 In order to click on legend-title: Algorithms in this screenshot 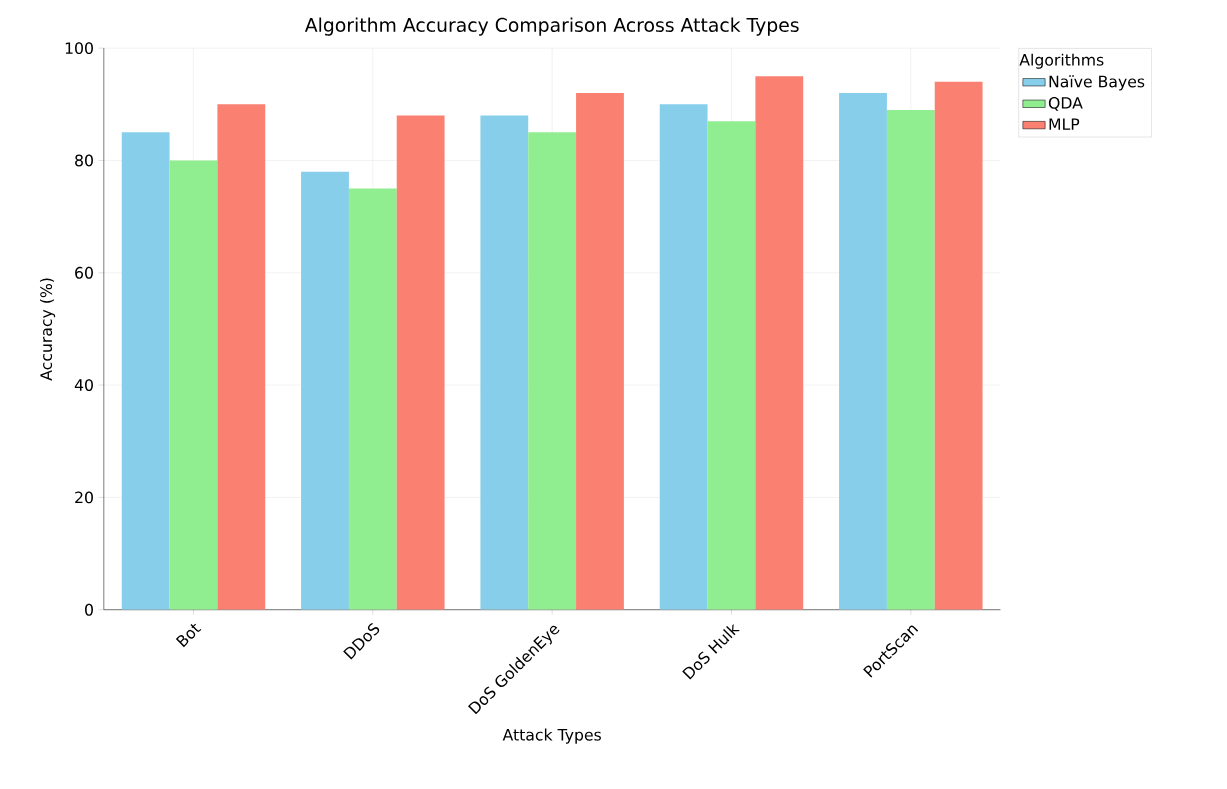, I will do `click(1061, 61)`.